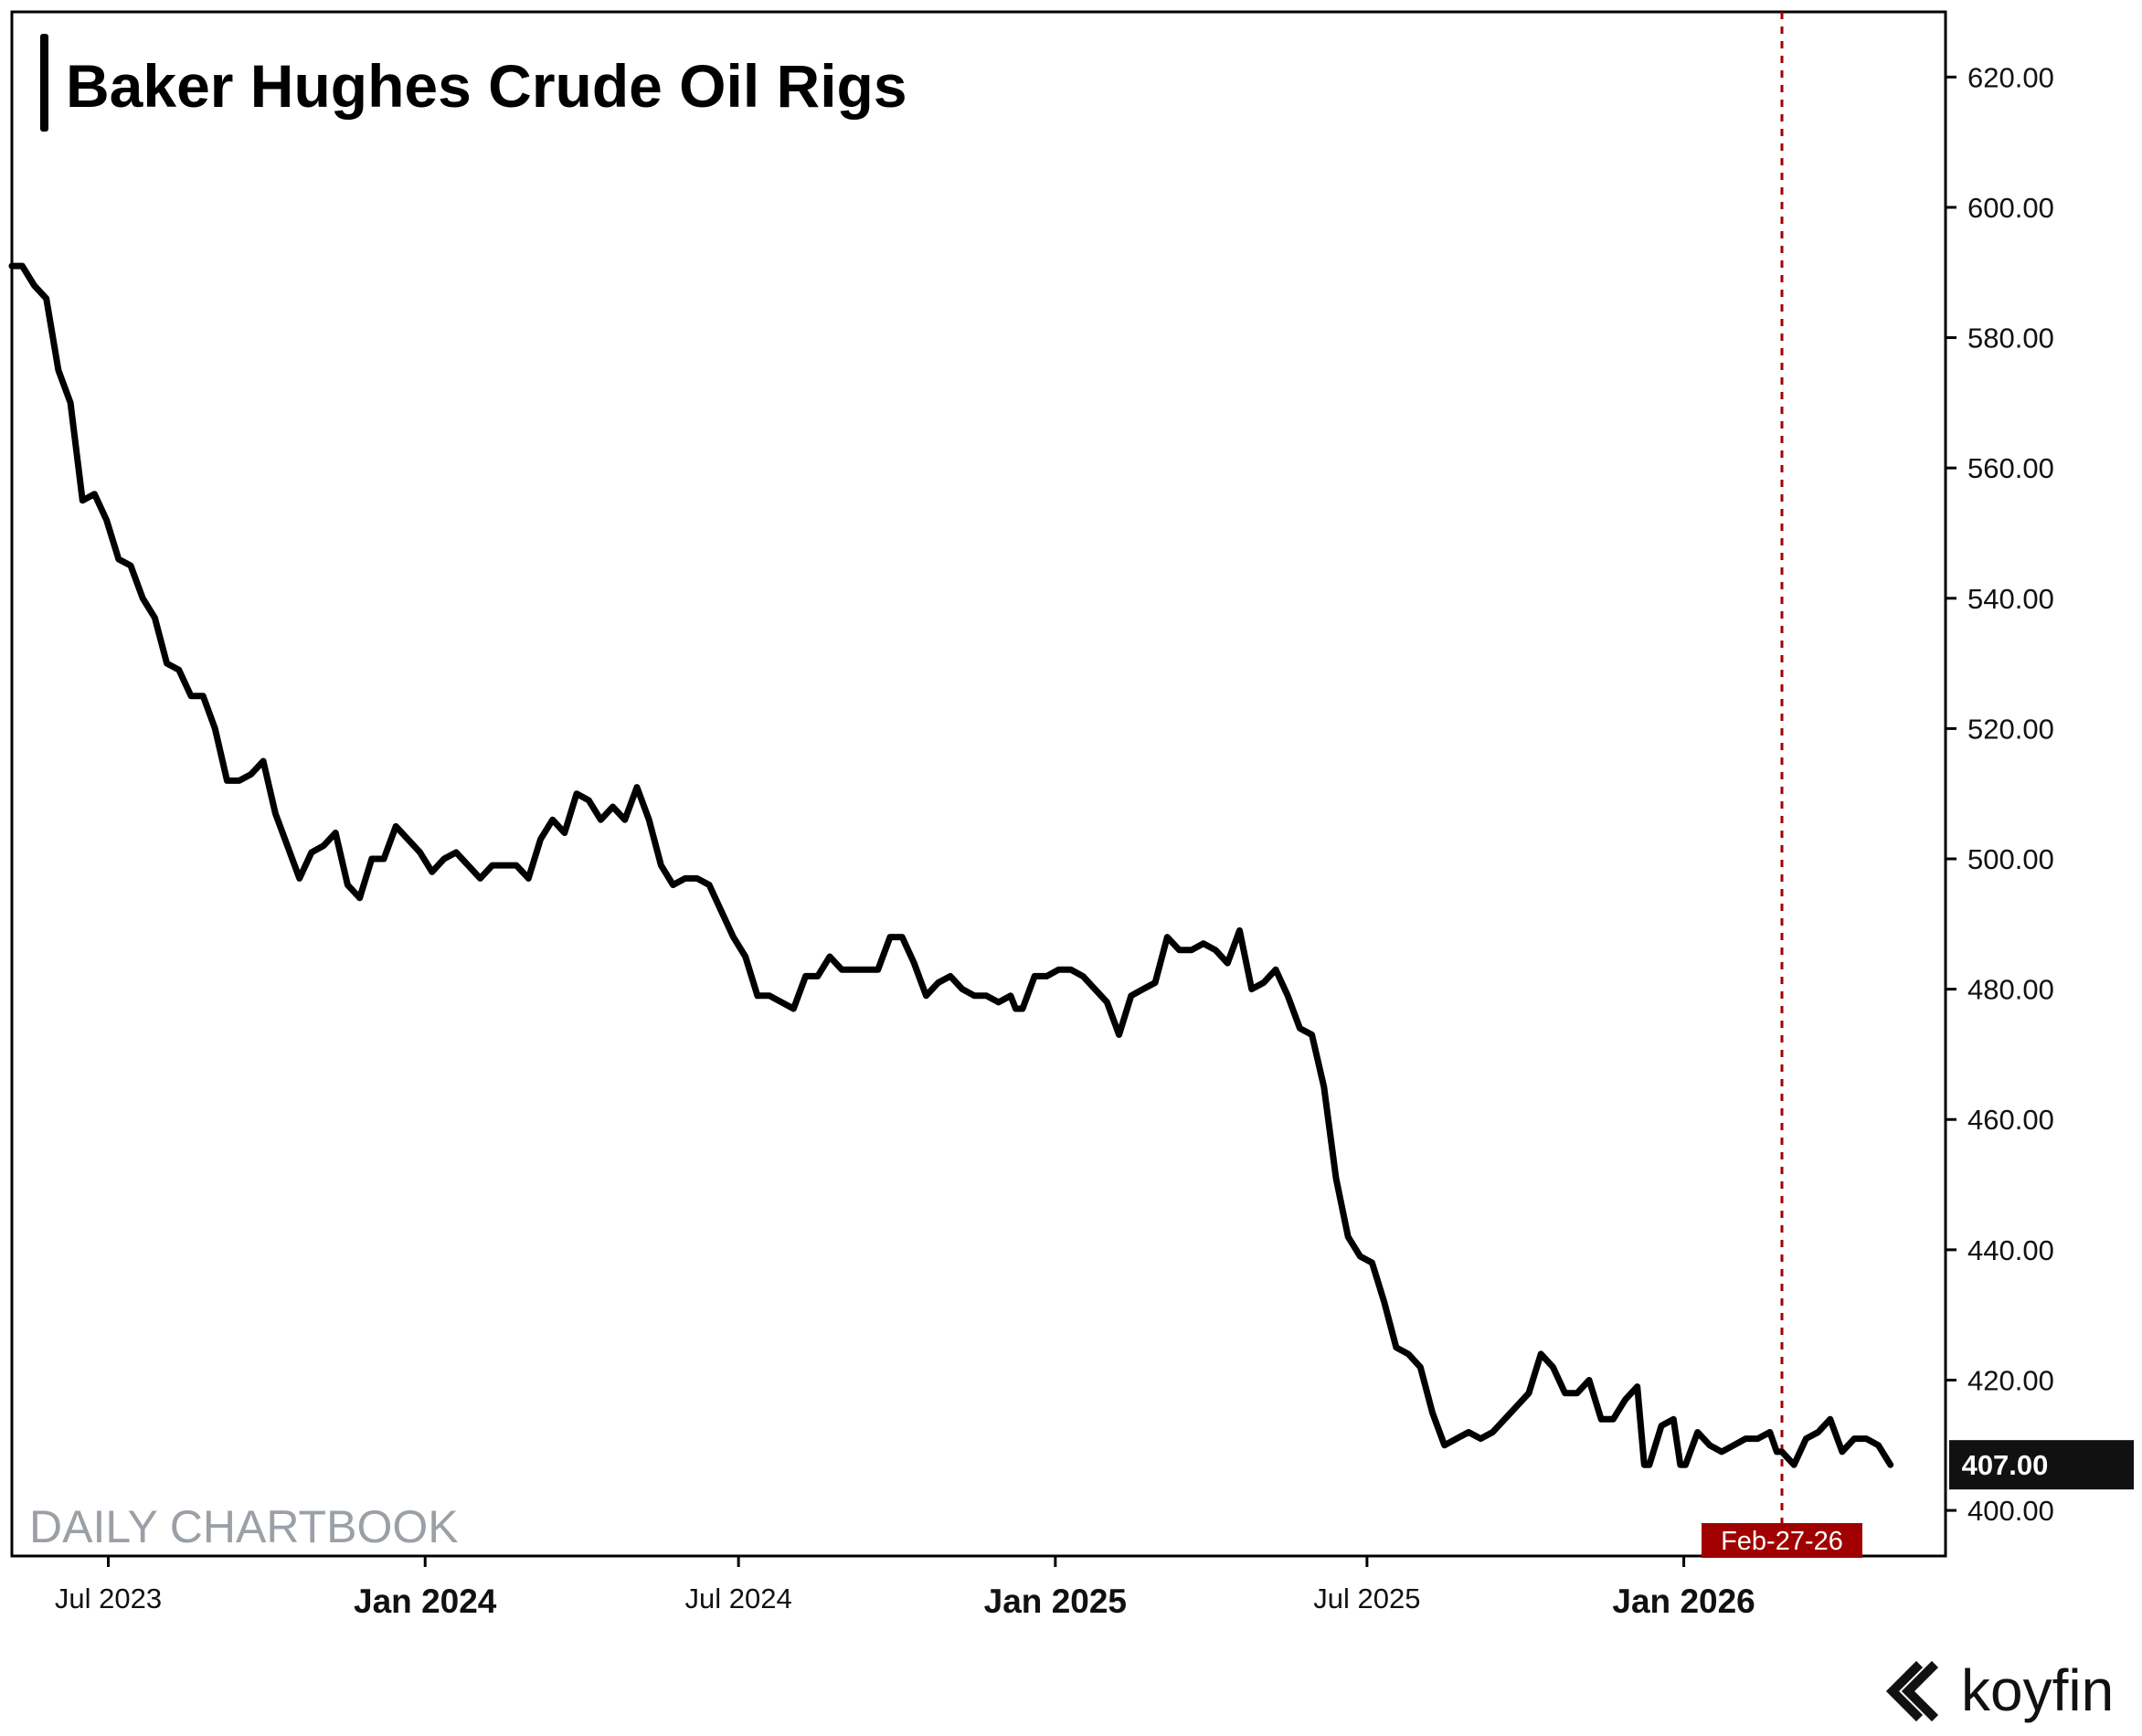  I want to click on y-tick-label: 560.00, so click(2011, 468).